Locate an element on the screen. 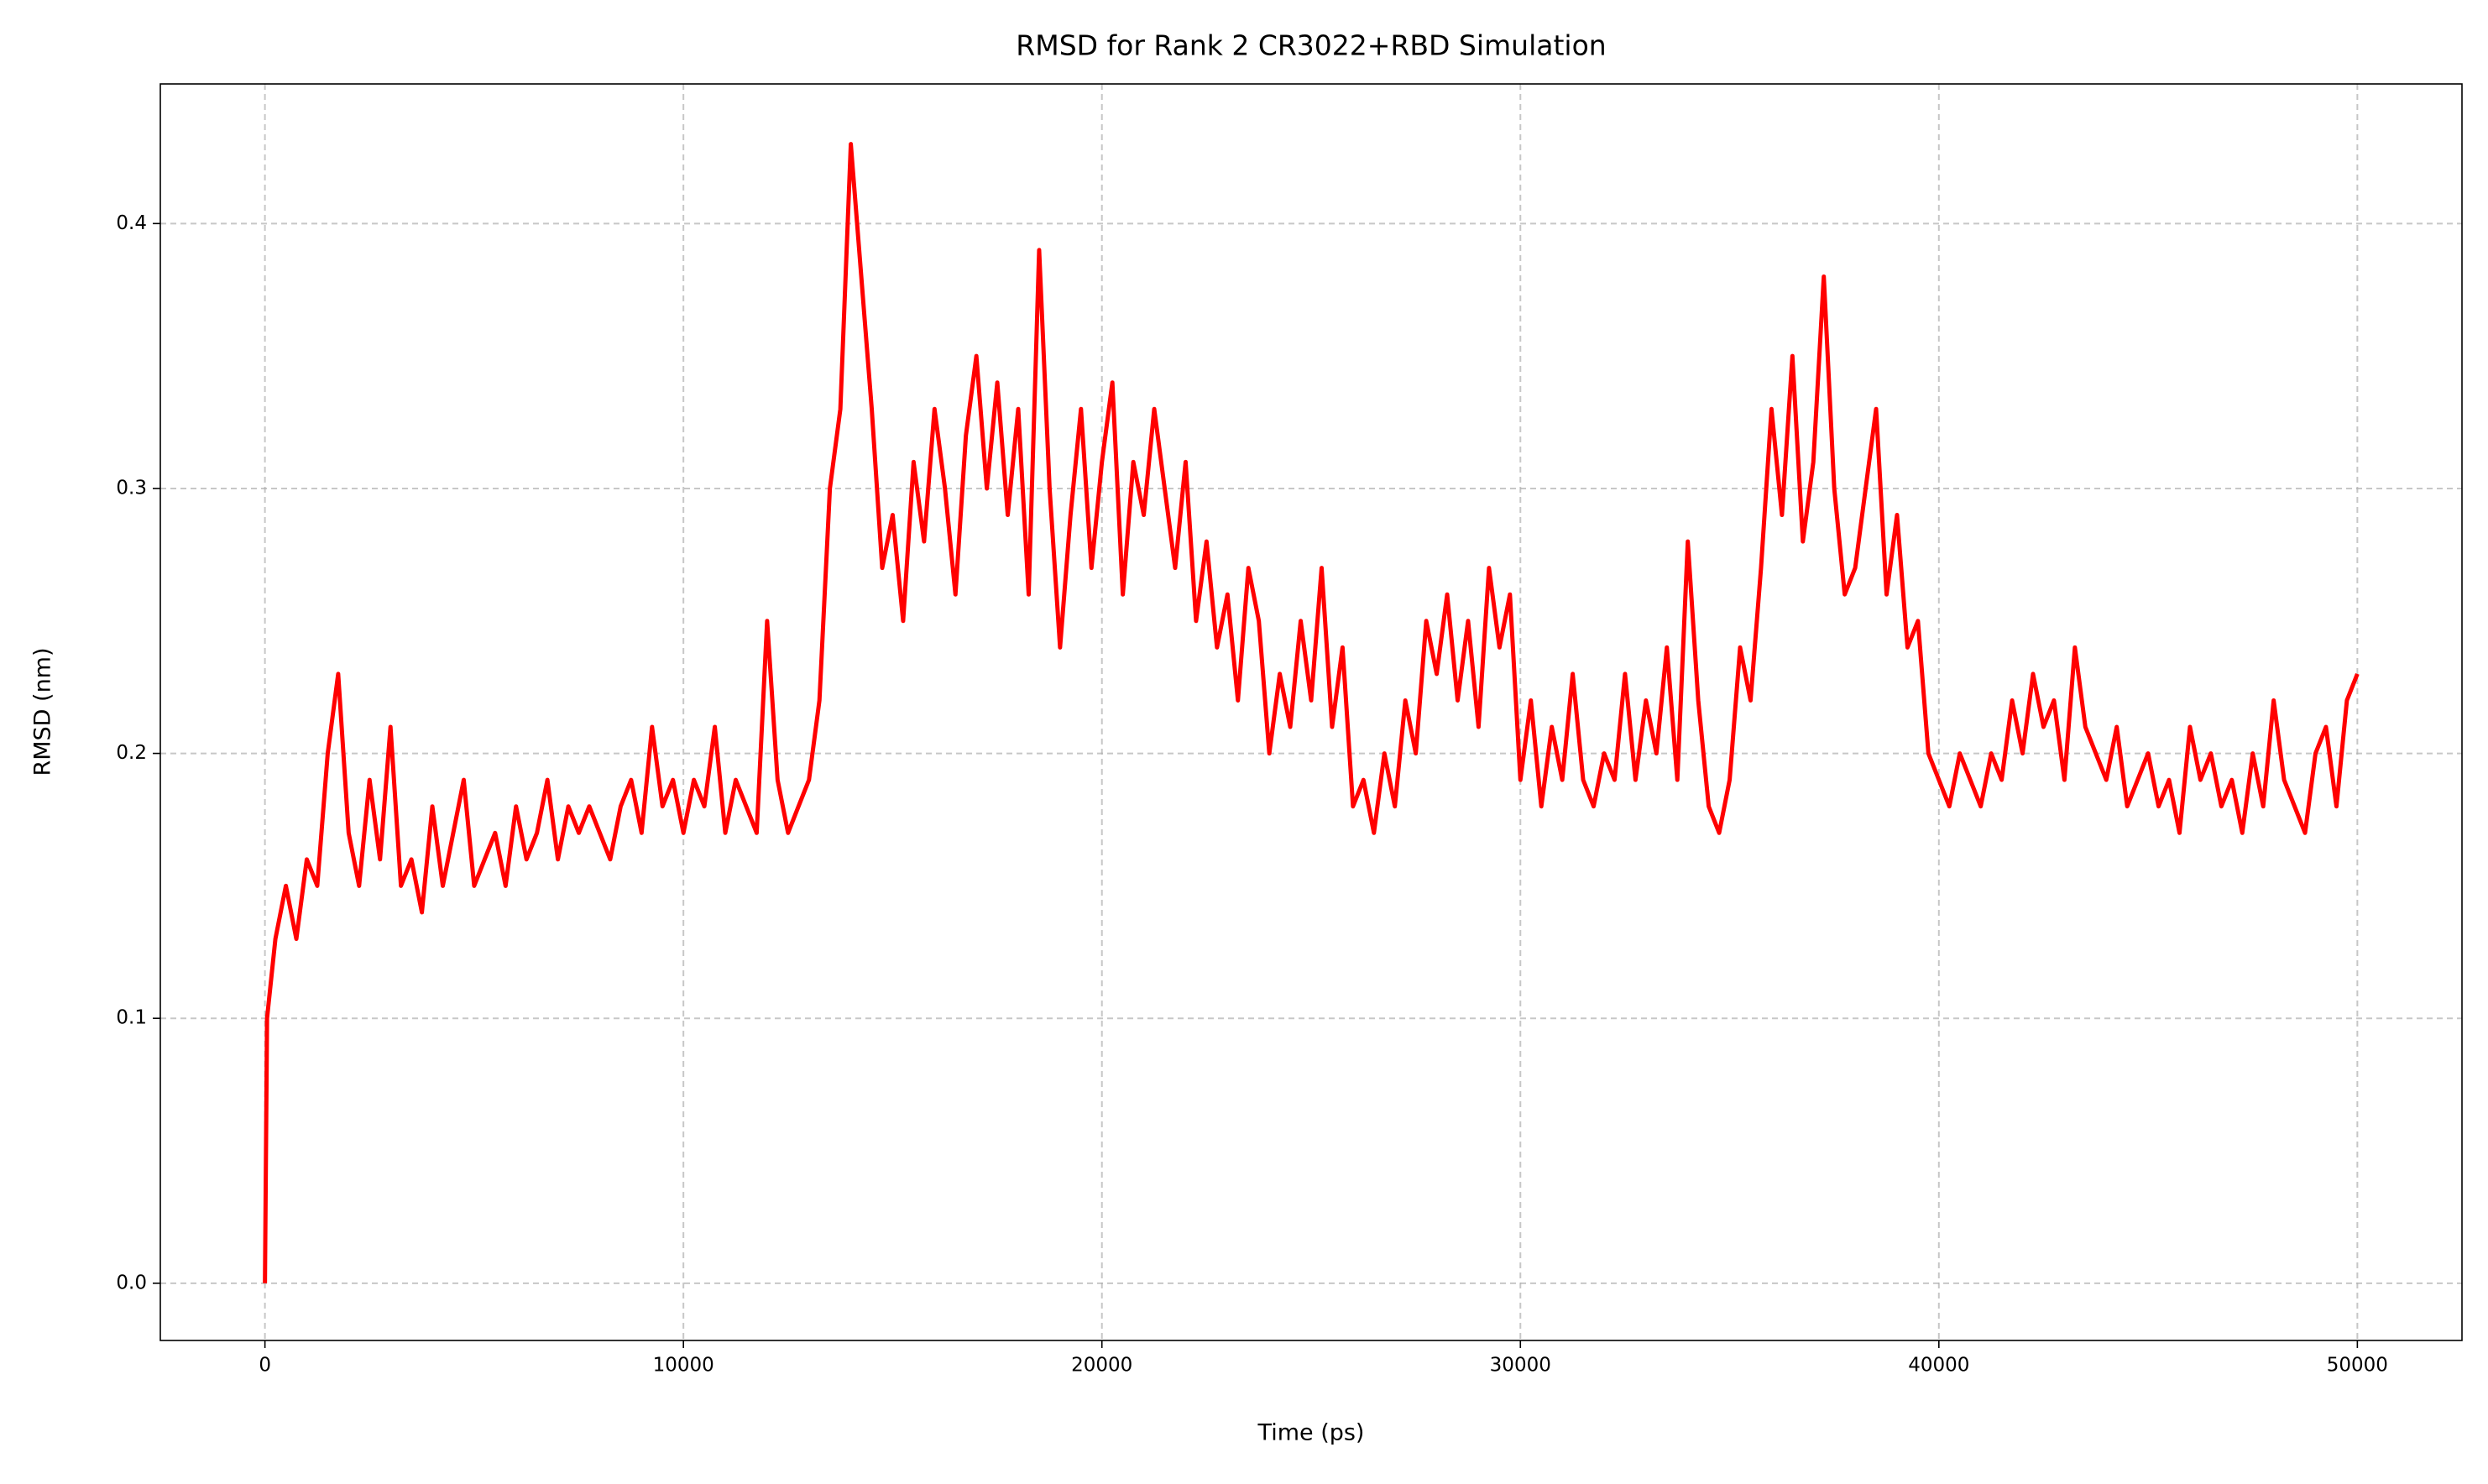 Image resolution: width=2488 pixels, height=1484 pixels. x-tick-label: 30000 is located at coordinates (1520, 1366).